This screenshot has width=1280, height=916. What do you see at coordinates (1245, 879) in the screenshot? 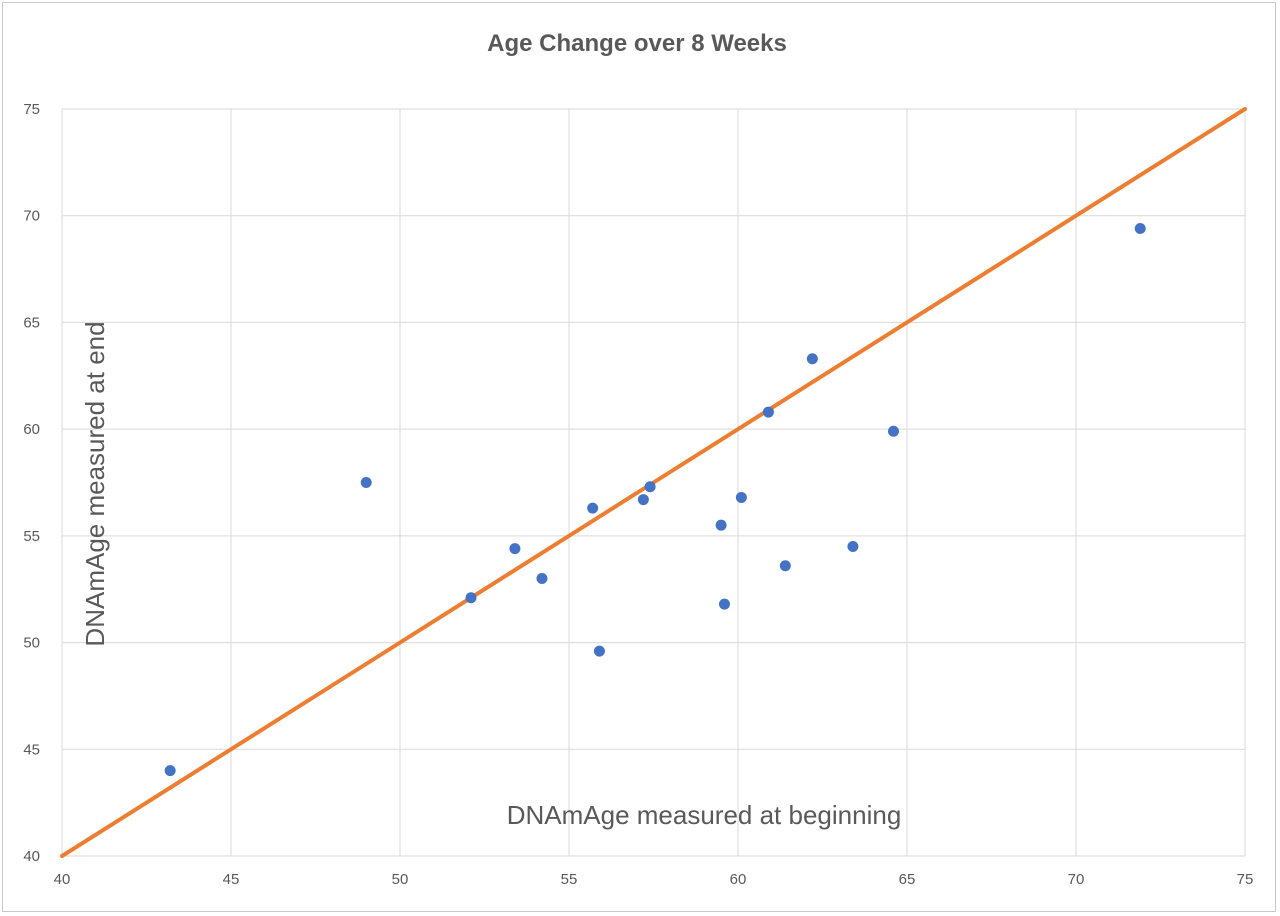
I see `x-tick-label: 75` at bounding box center [1245, 879].